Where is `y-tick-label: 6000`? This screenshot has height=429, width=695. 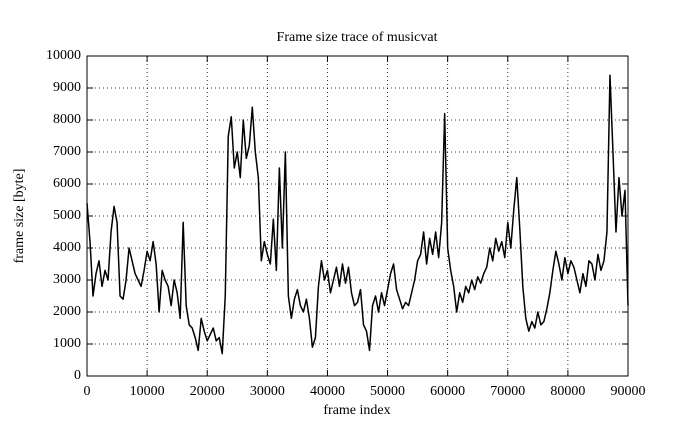
y-tick-label: 6000 is located at coordinates (67, 183).